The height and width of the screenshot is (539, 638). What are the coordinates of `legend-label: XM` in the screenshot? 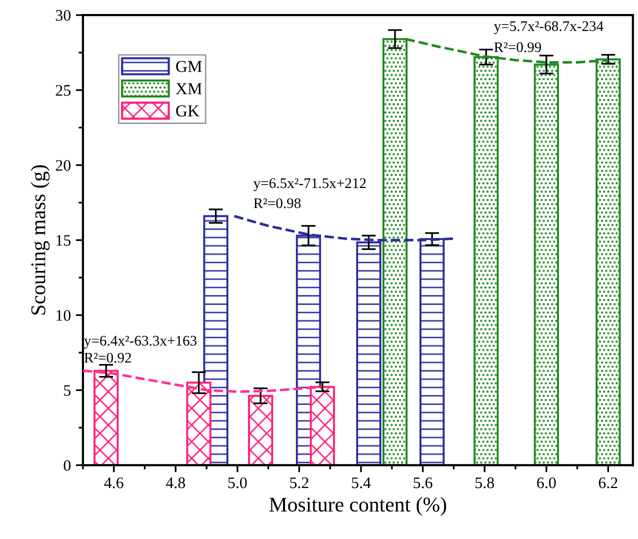 It's located at (189, 88).